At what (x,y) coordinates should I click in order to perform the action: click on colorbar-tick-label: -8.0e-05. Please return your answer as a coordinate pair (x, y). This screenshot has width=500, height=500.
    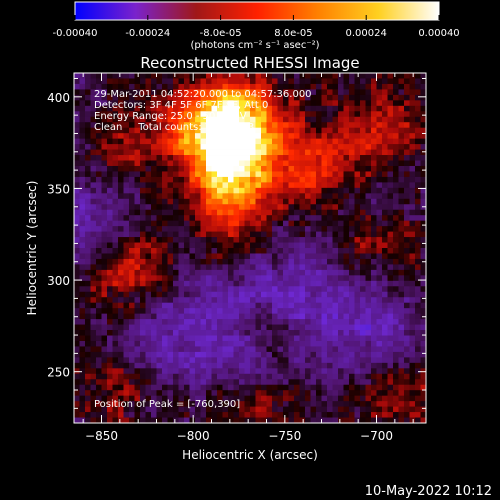
    Looking at the image, I should click on (221, 33).